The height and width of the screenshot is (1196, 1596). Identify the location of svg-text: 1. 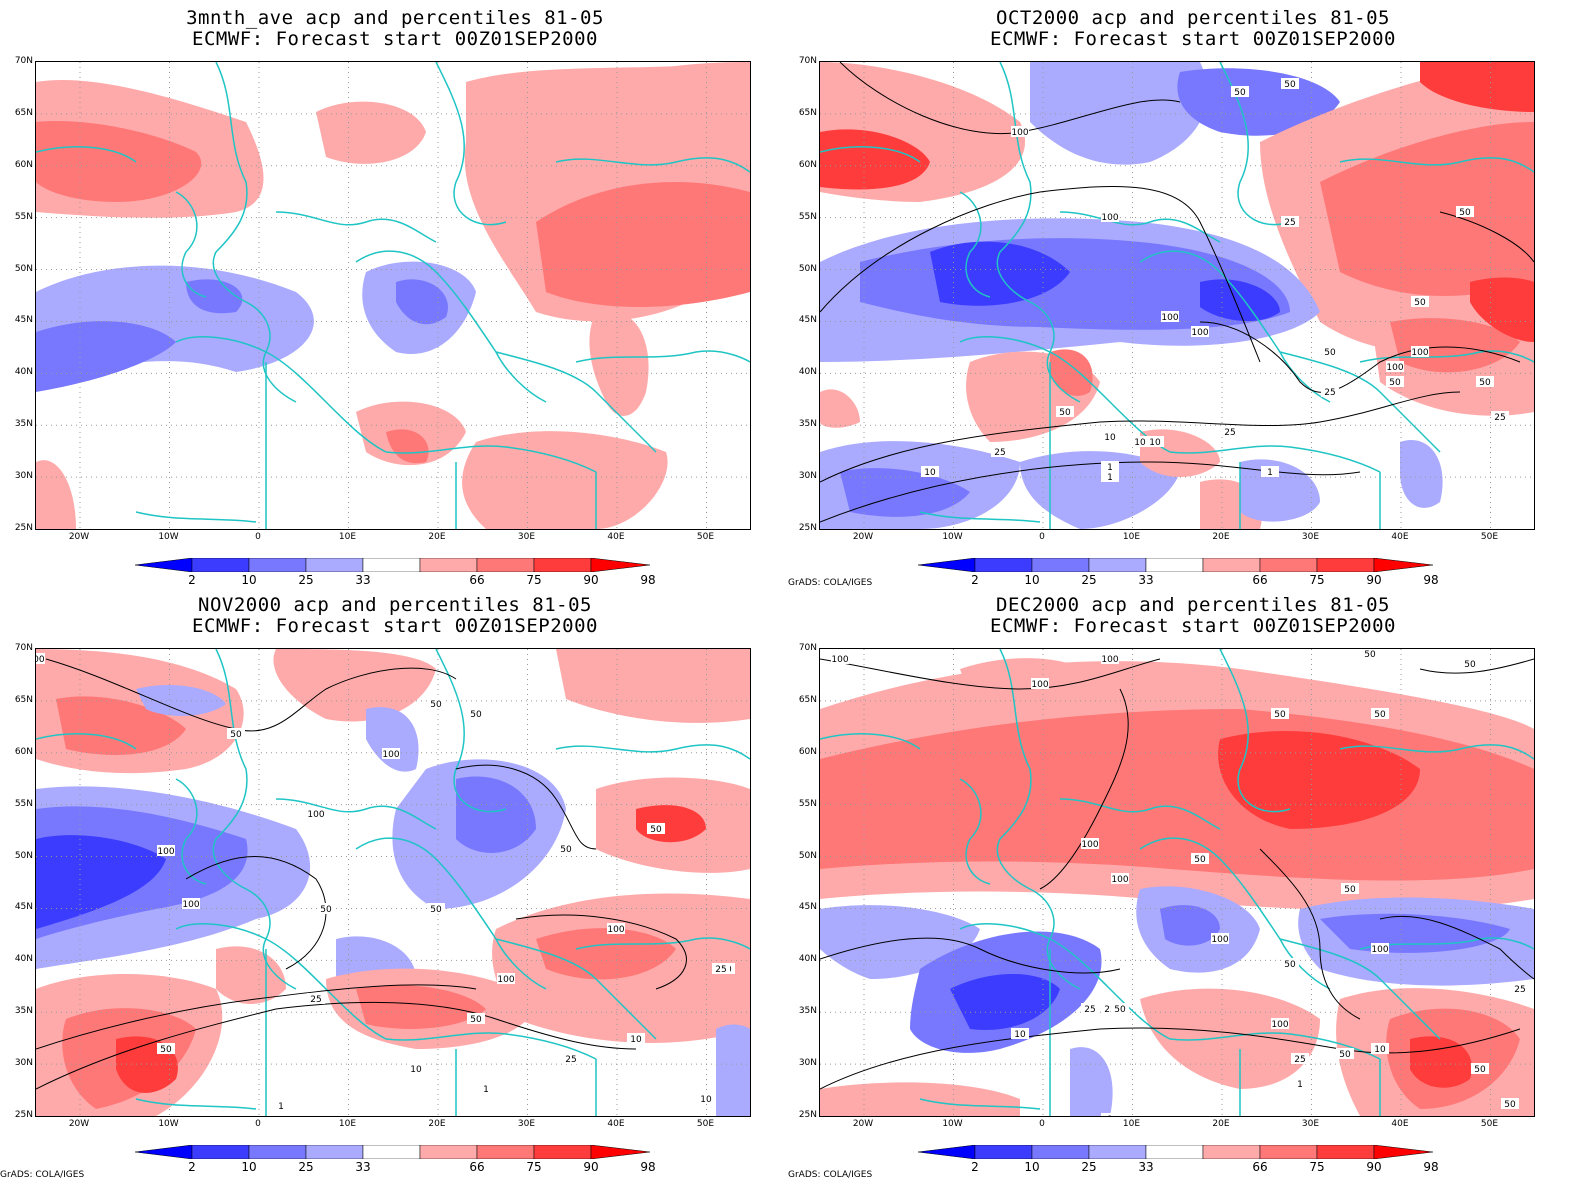
(281, 1107).